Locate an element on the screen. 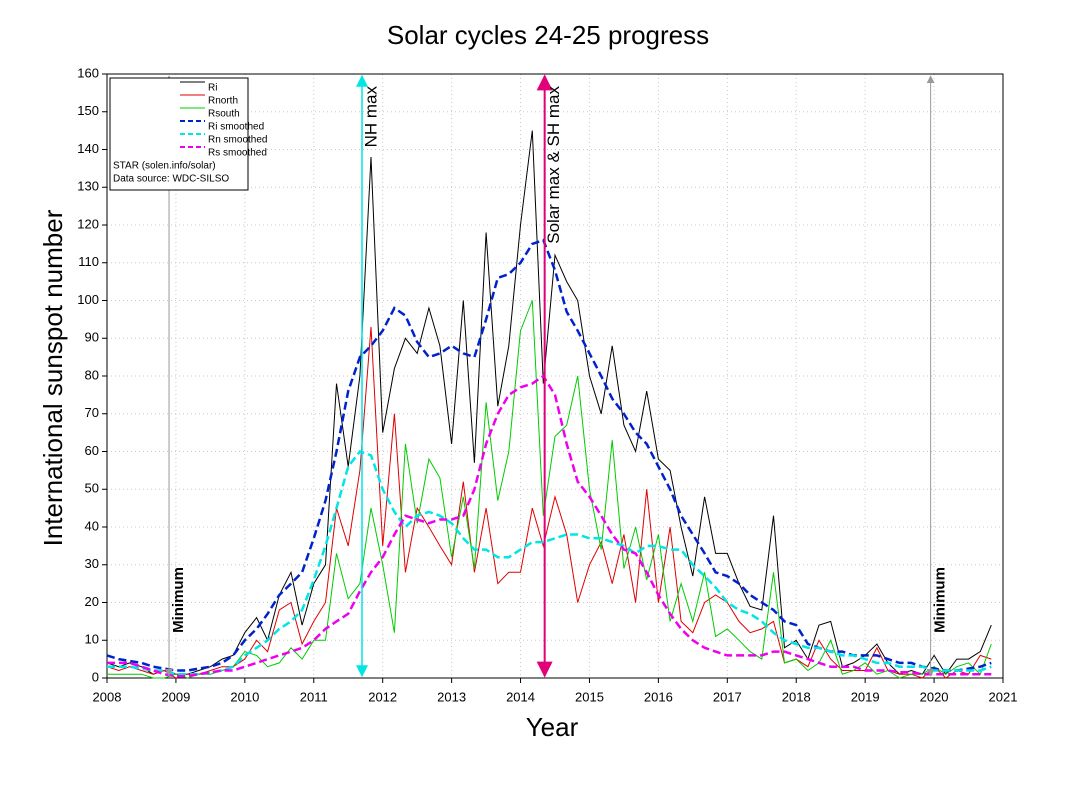 This screenshot has height=800, width=1073. x-tick-label: 2016 is located at coordinates (658, 696).